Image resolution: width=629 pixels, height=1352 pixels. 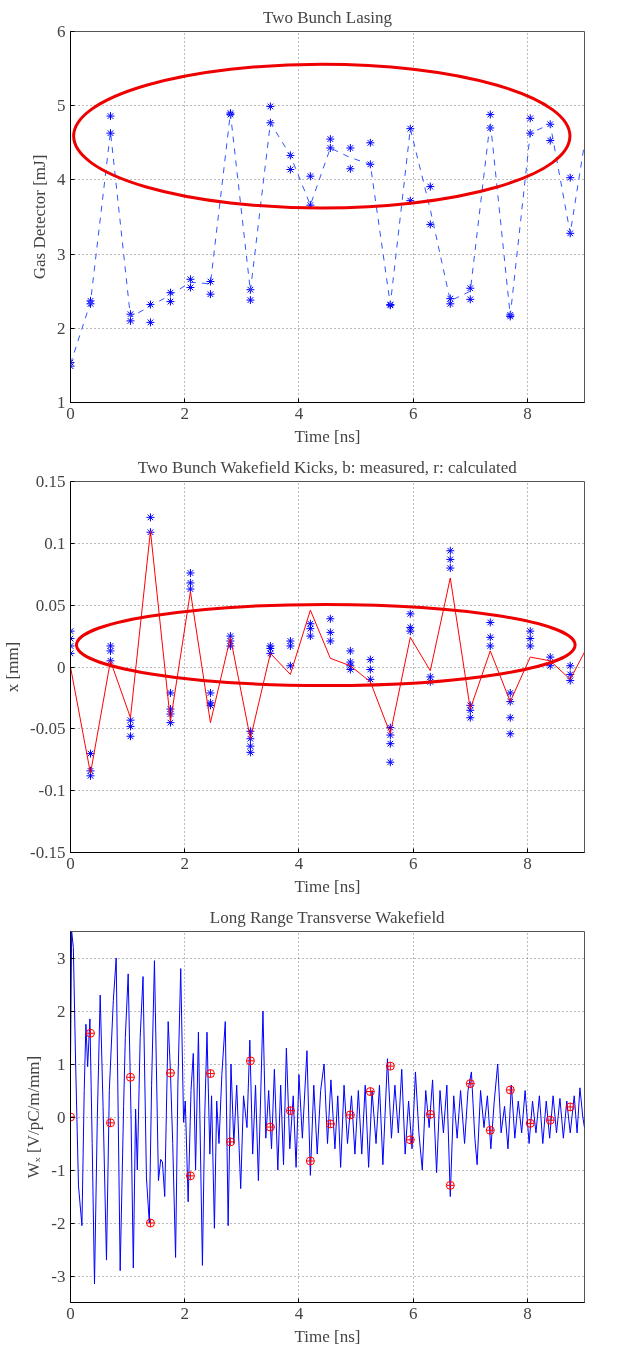 I want to click on y-tick-label: 0.15, so click(x=50, y=481).